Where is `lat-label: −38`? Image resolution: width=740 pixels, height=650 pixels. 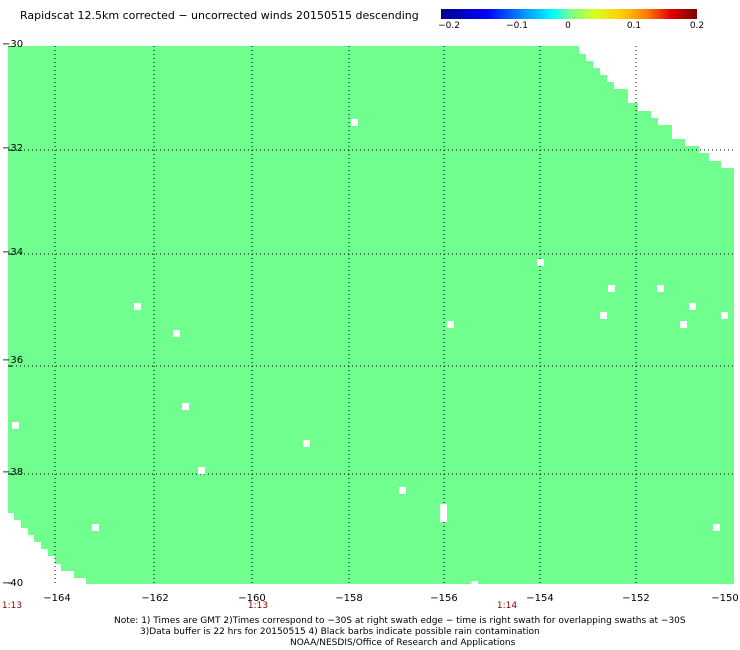 lat-label: −38 is located at coordinates (13, 472).